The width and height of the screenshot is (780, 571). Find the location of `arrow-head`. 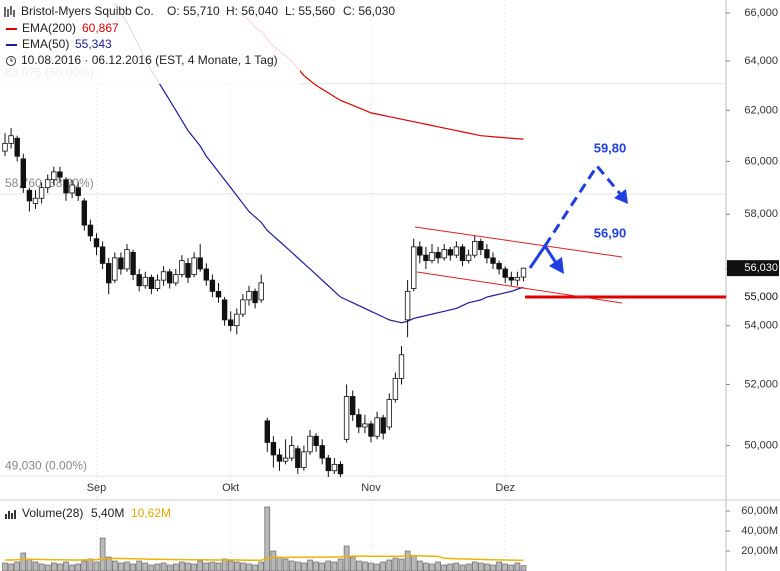

arrow-head is located at coordinates (556, 265).